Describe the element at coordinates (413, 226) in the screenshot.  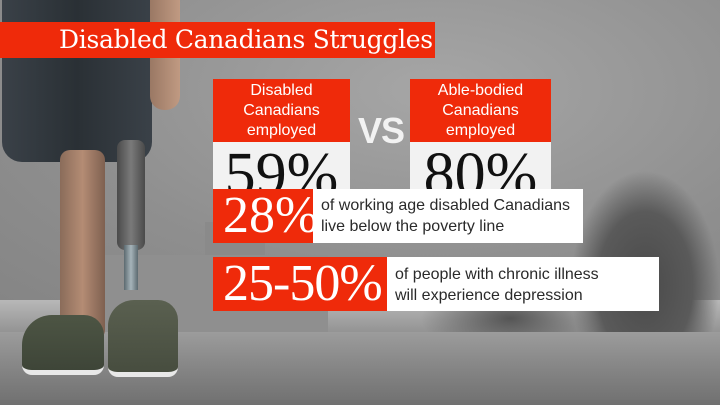
I see `stat-line-2: live below the poverty line` at that location.